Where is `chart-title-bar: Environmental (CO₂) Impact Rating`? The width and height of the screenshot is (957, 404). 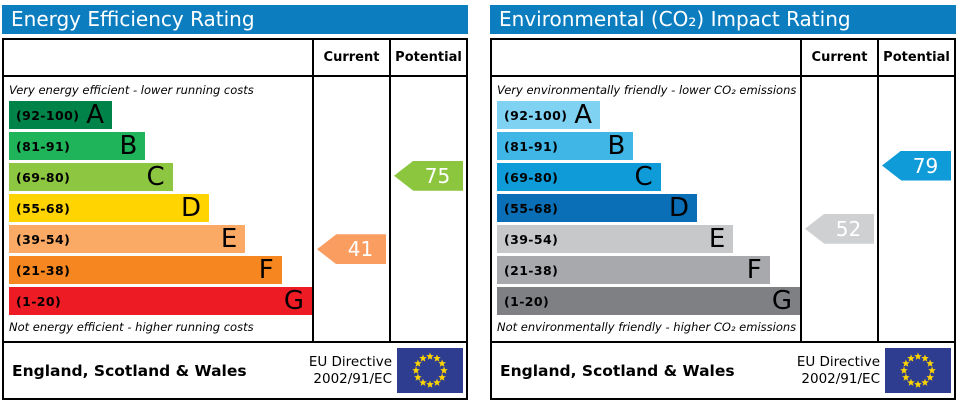 chart-title-bar: Environmental (CO₂) Impact Rating is located at coordinates (723, 19).